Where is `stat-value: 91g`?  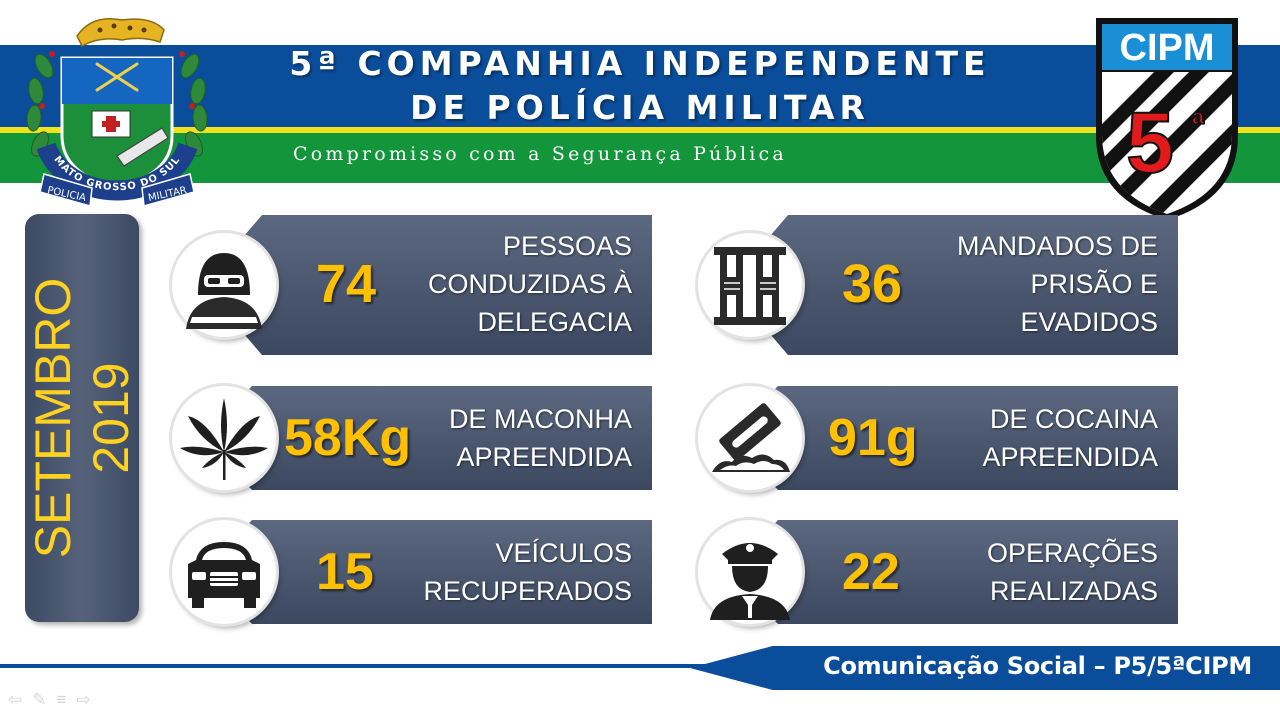
stat-value: 91g is located at coordinates (873, 438).